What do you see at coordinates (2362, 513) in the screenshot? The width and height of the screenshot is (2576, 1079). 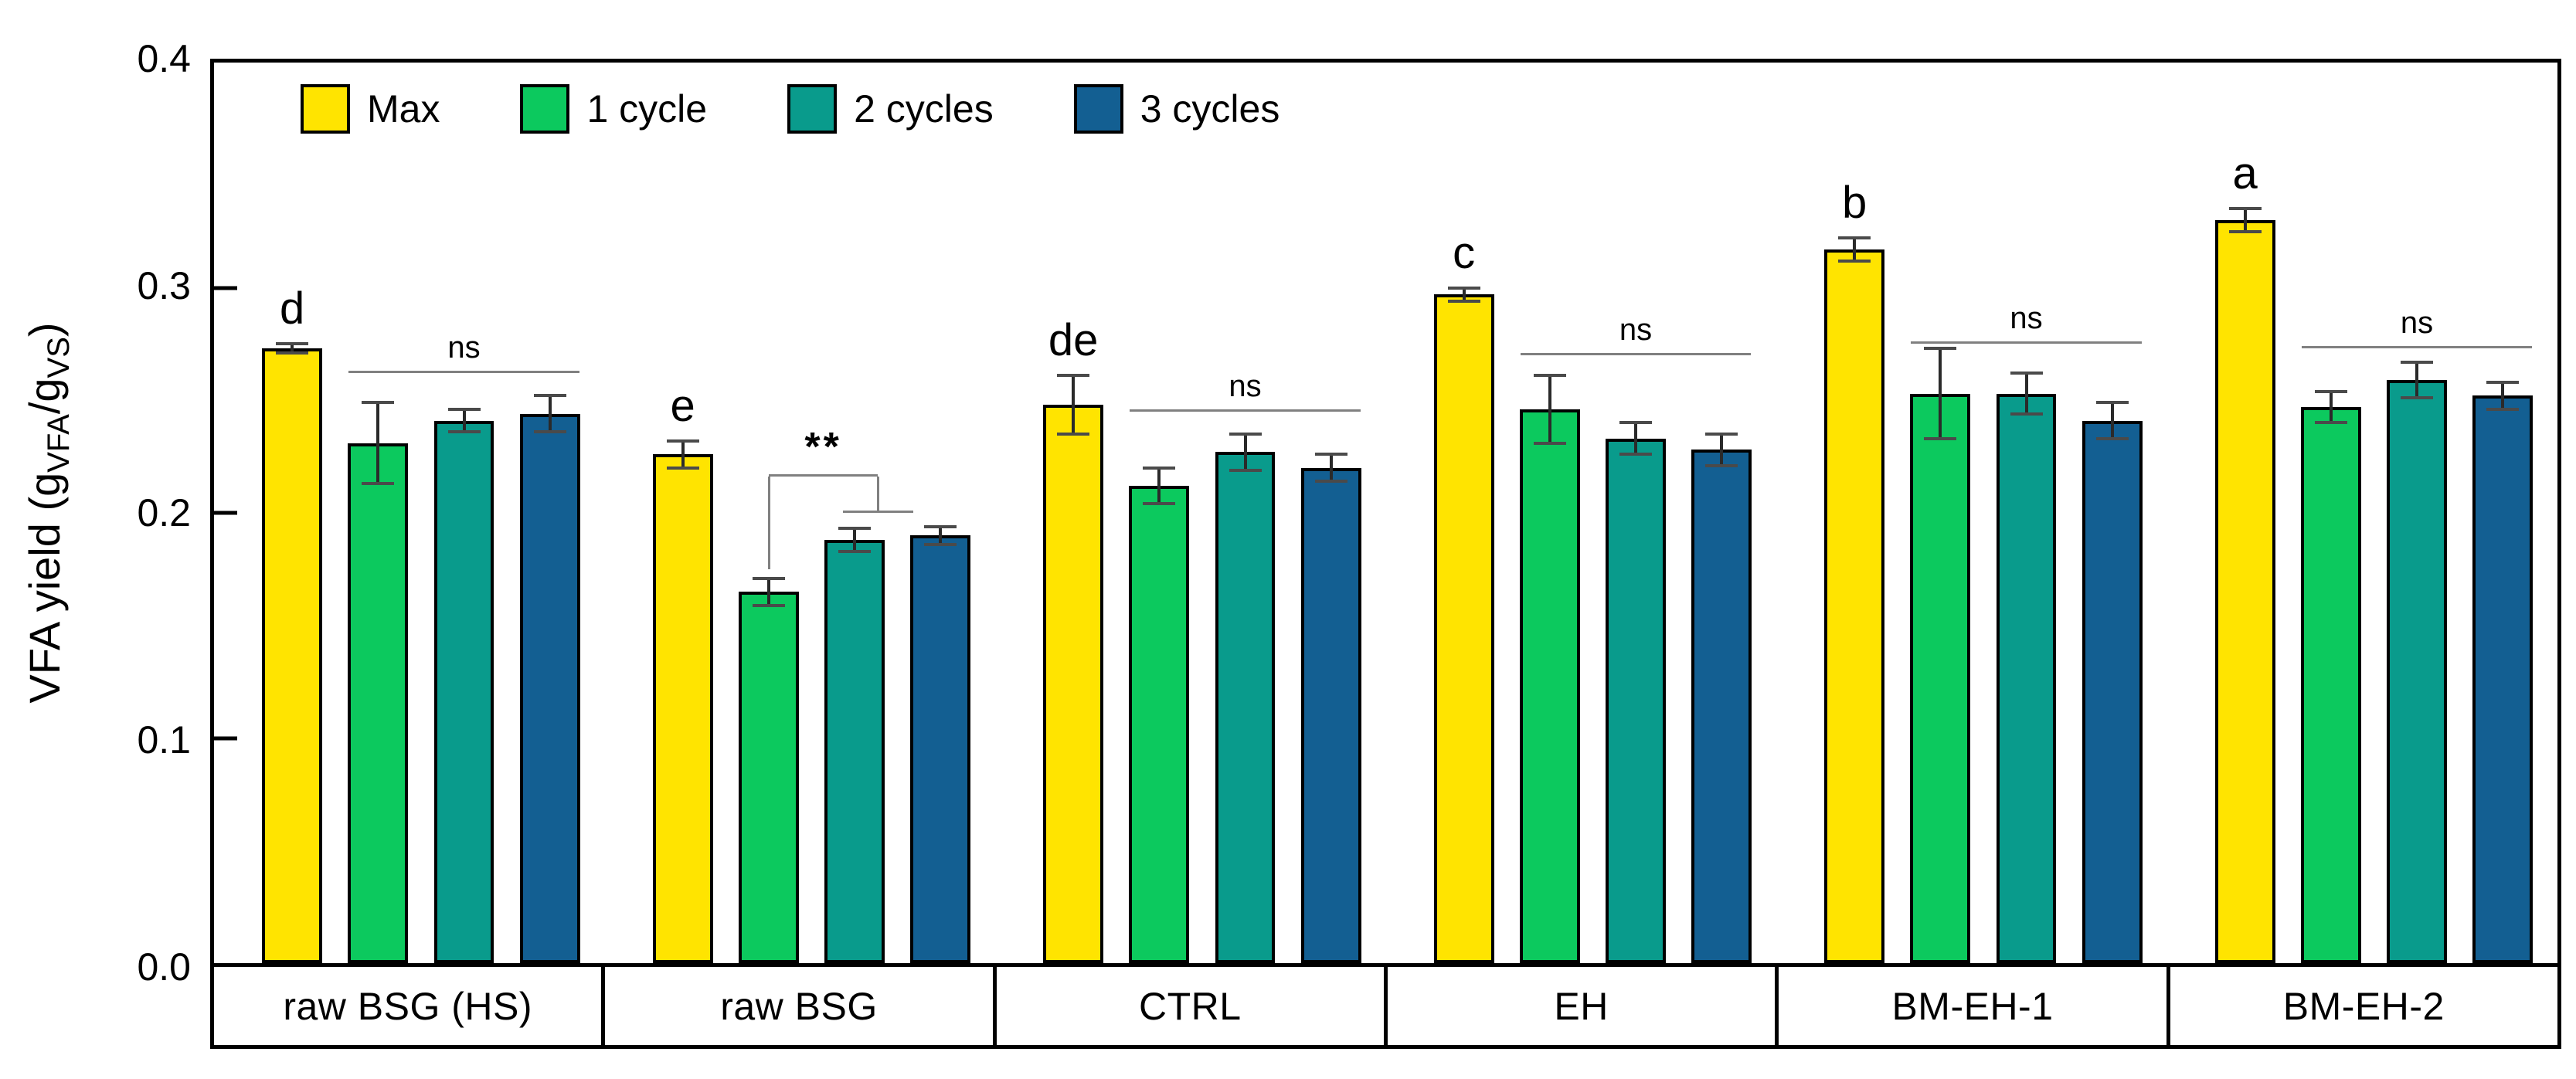 I see `bar-group: a ns` at bounding box center [2362, 513].